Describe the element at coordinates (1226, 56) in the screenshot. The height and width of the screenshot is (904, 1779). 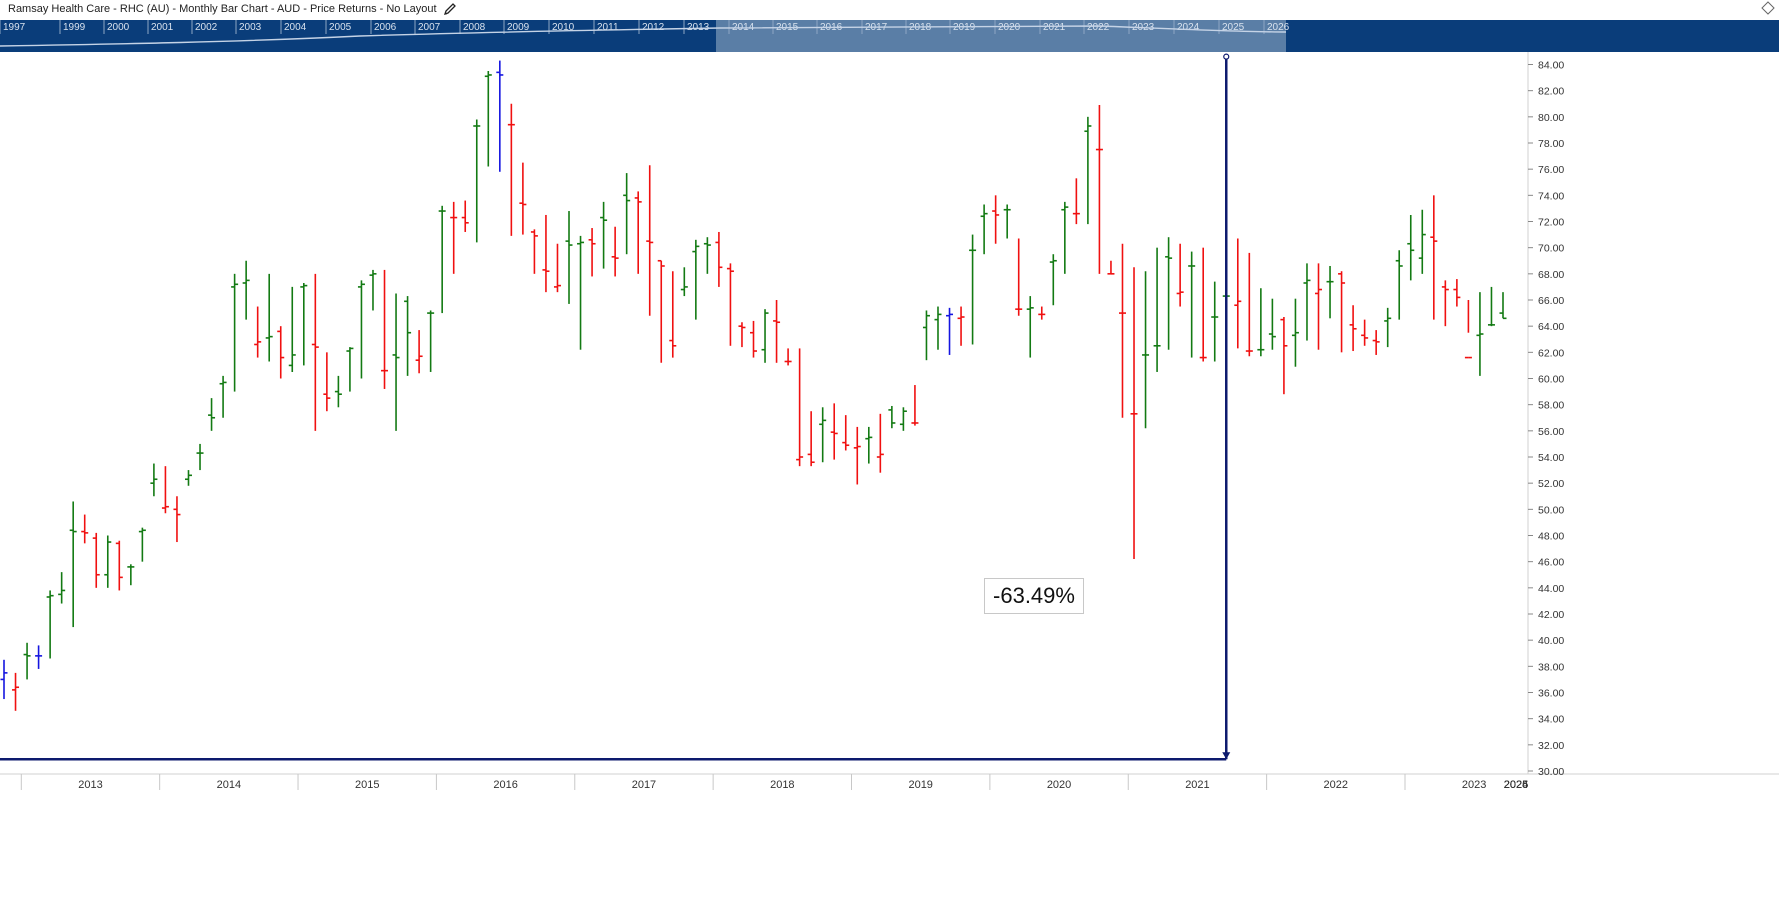
I see `measure-start-point` at that location.